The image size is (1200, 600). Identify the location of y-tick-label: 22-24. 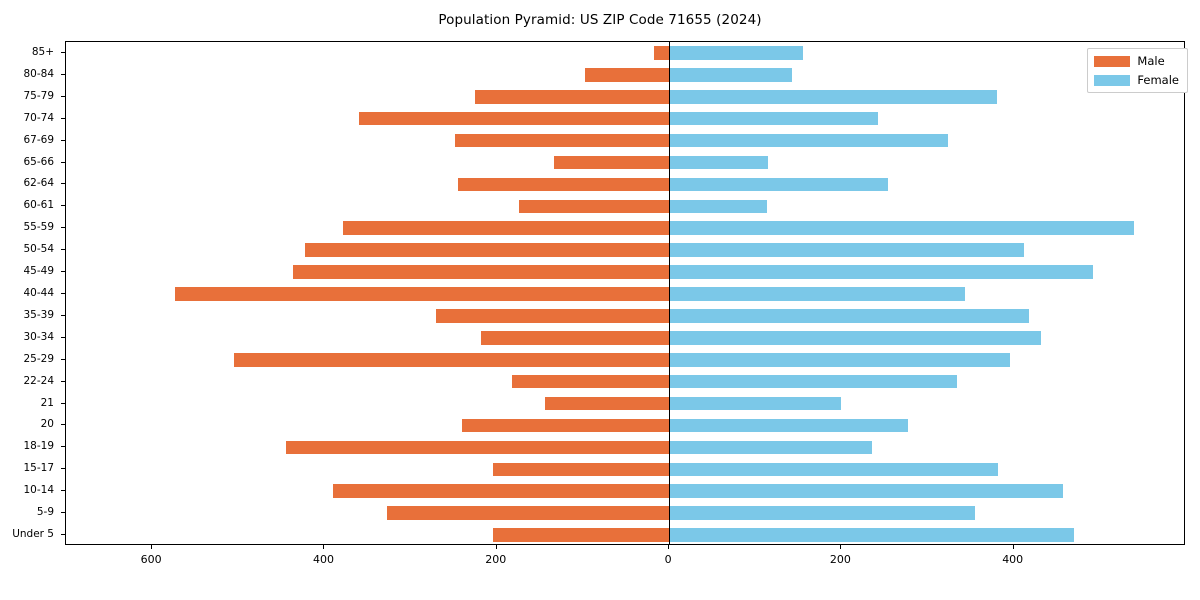
(38, 380).